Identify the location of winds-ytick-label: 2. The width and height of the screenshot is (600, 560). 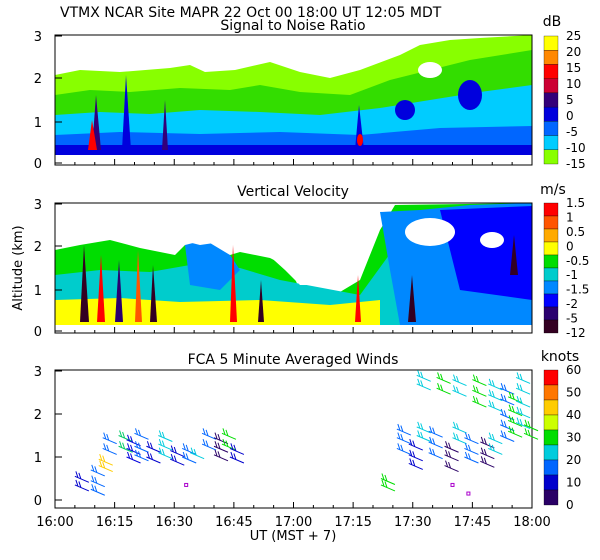
(38, 415).